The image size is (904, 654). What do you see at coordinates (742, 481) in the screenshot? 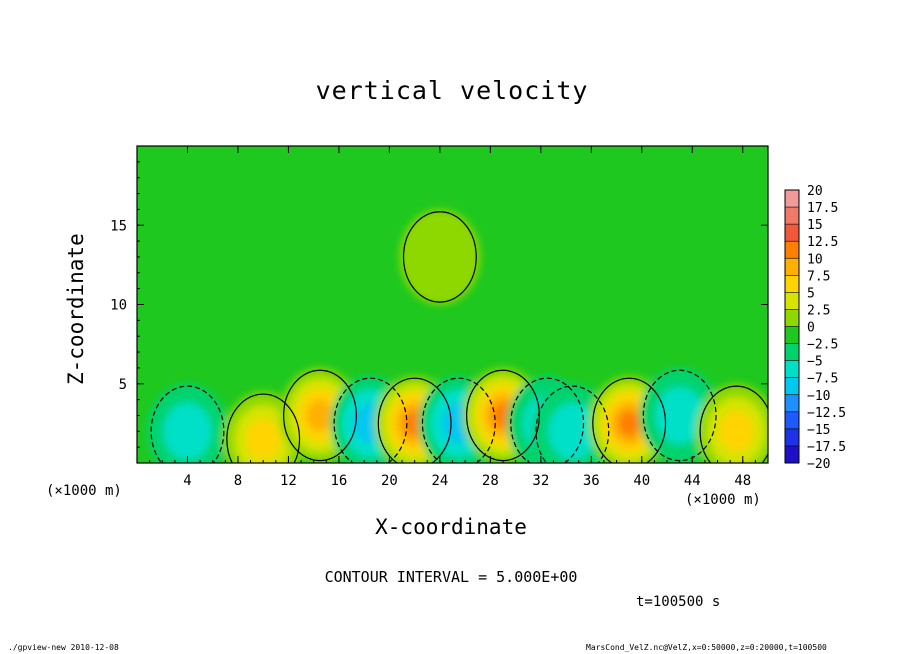
I see `x-tick-label: 48` at bounding box center [742, 481].